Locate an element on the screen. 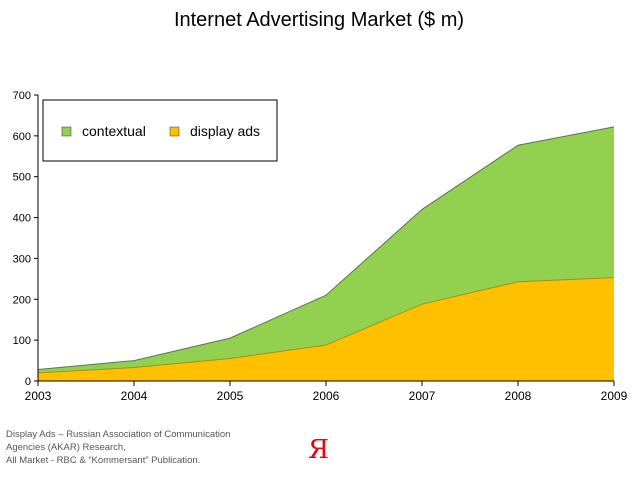  yandex-logo: Я is located at coordinates (318, 450).